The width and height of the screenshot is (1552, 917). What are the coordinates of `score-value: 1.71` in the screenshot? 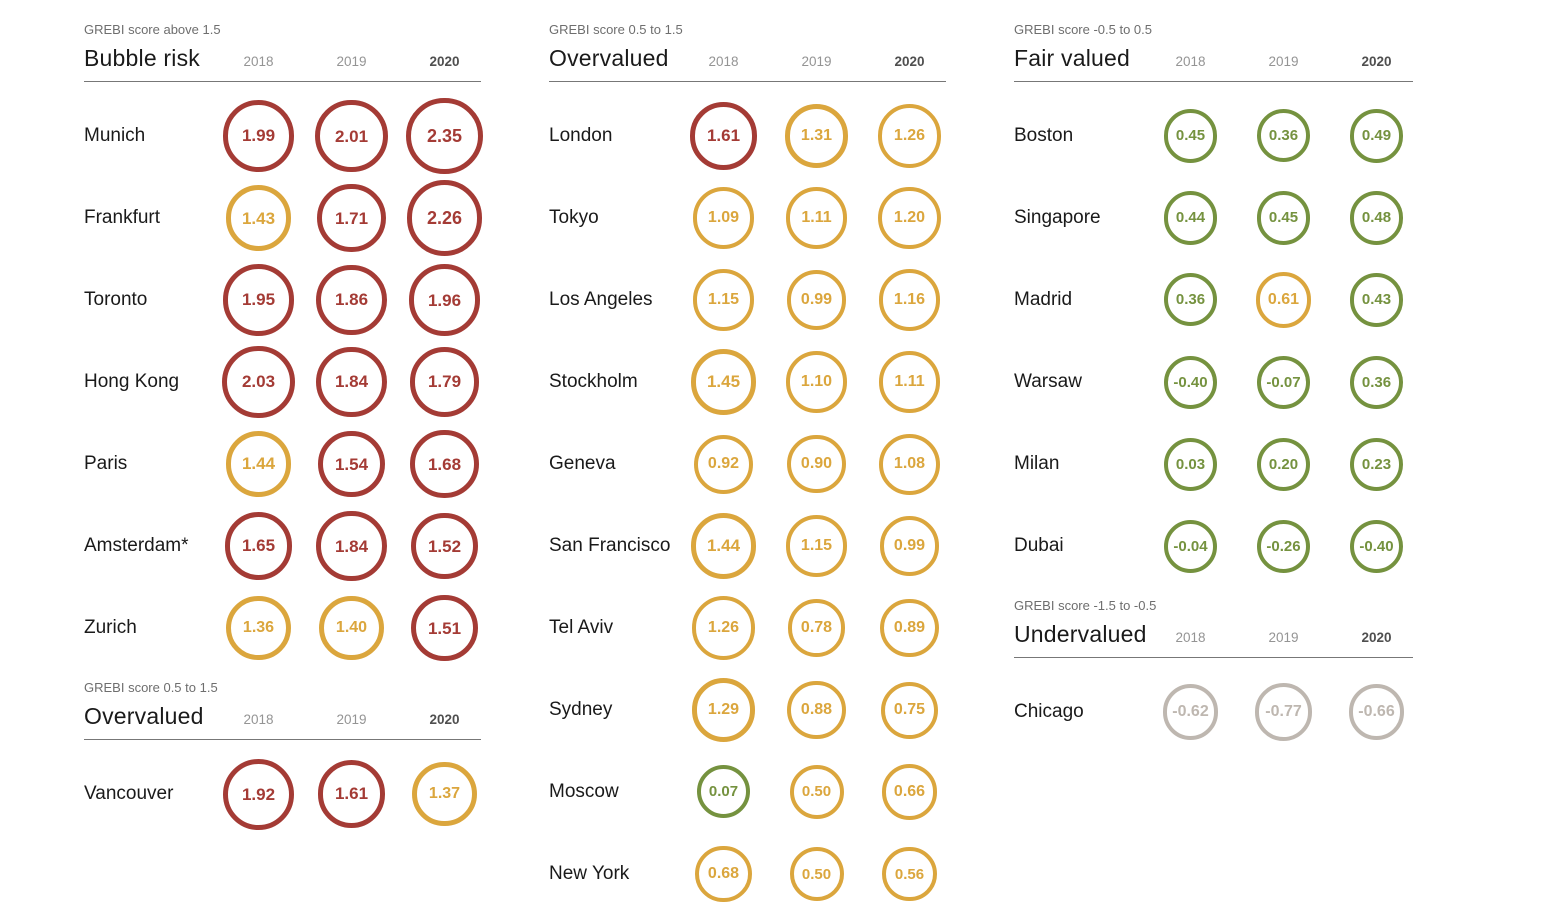 It's located at (351, 218).